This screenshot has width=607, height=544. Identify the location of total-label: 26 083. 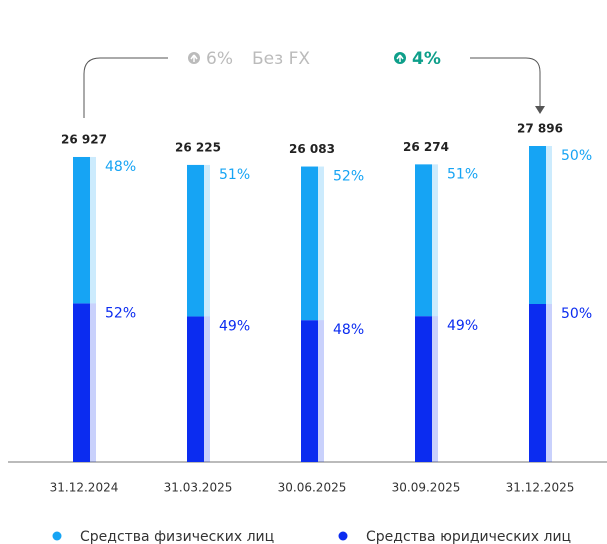
(312, 149).